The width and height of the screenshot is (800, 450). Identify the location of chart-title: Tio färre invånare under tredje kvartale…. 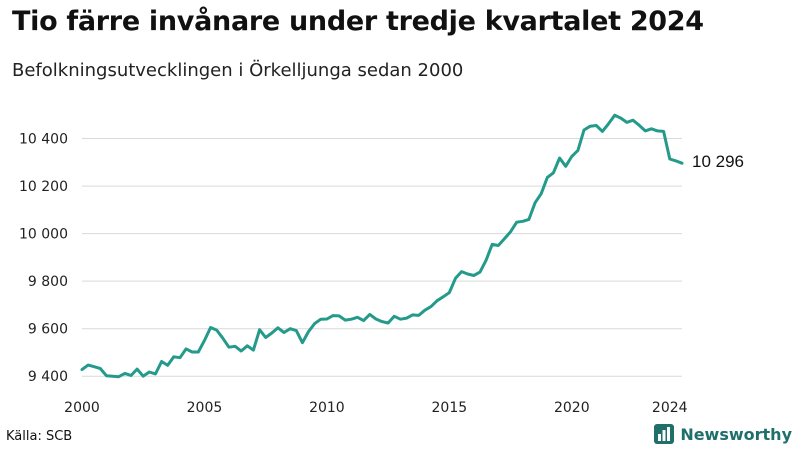
(358, 21).